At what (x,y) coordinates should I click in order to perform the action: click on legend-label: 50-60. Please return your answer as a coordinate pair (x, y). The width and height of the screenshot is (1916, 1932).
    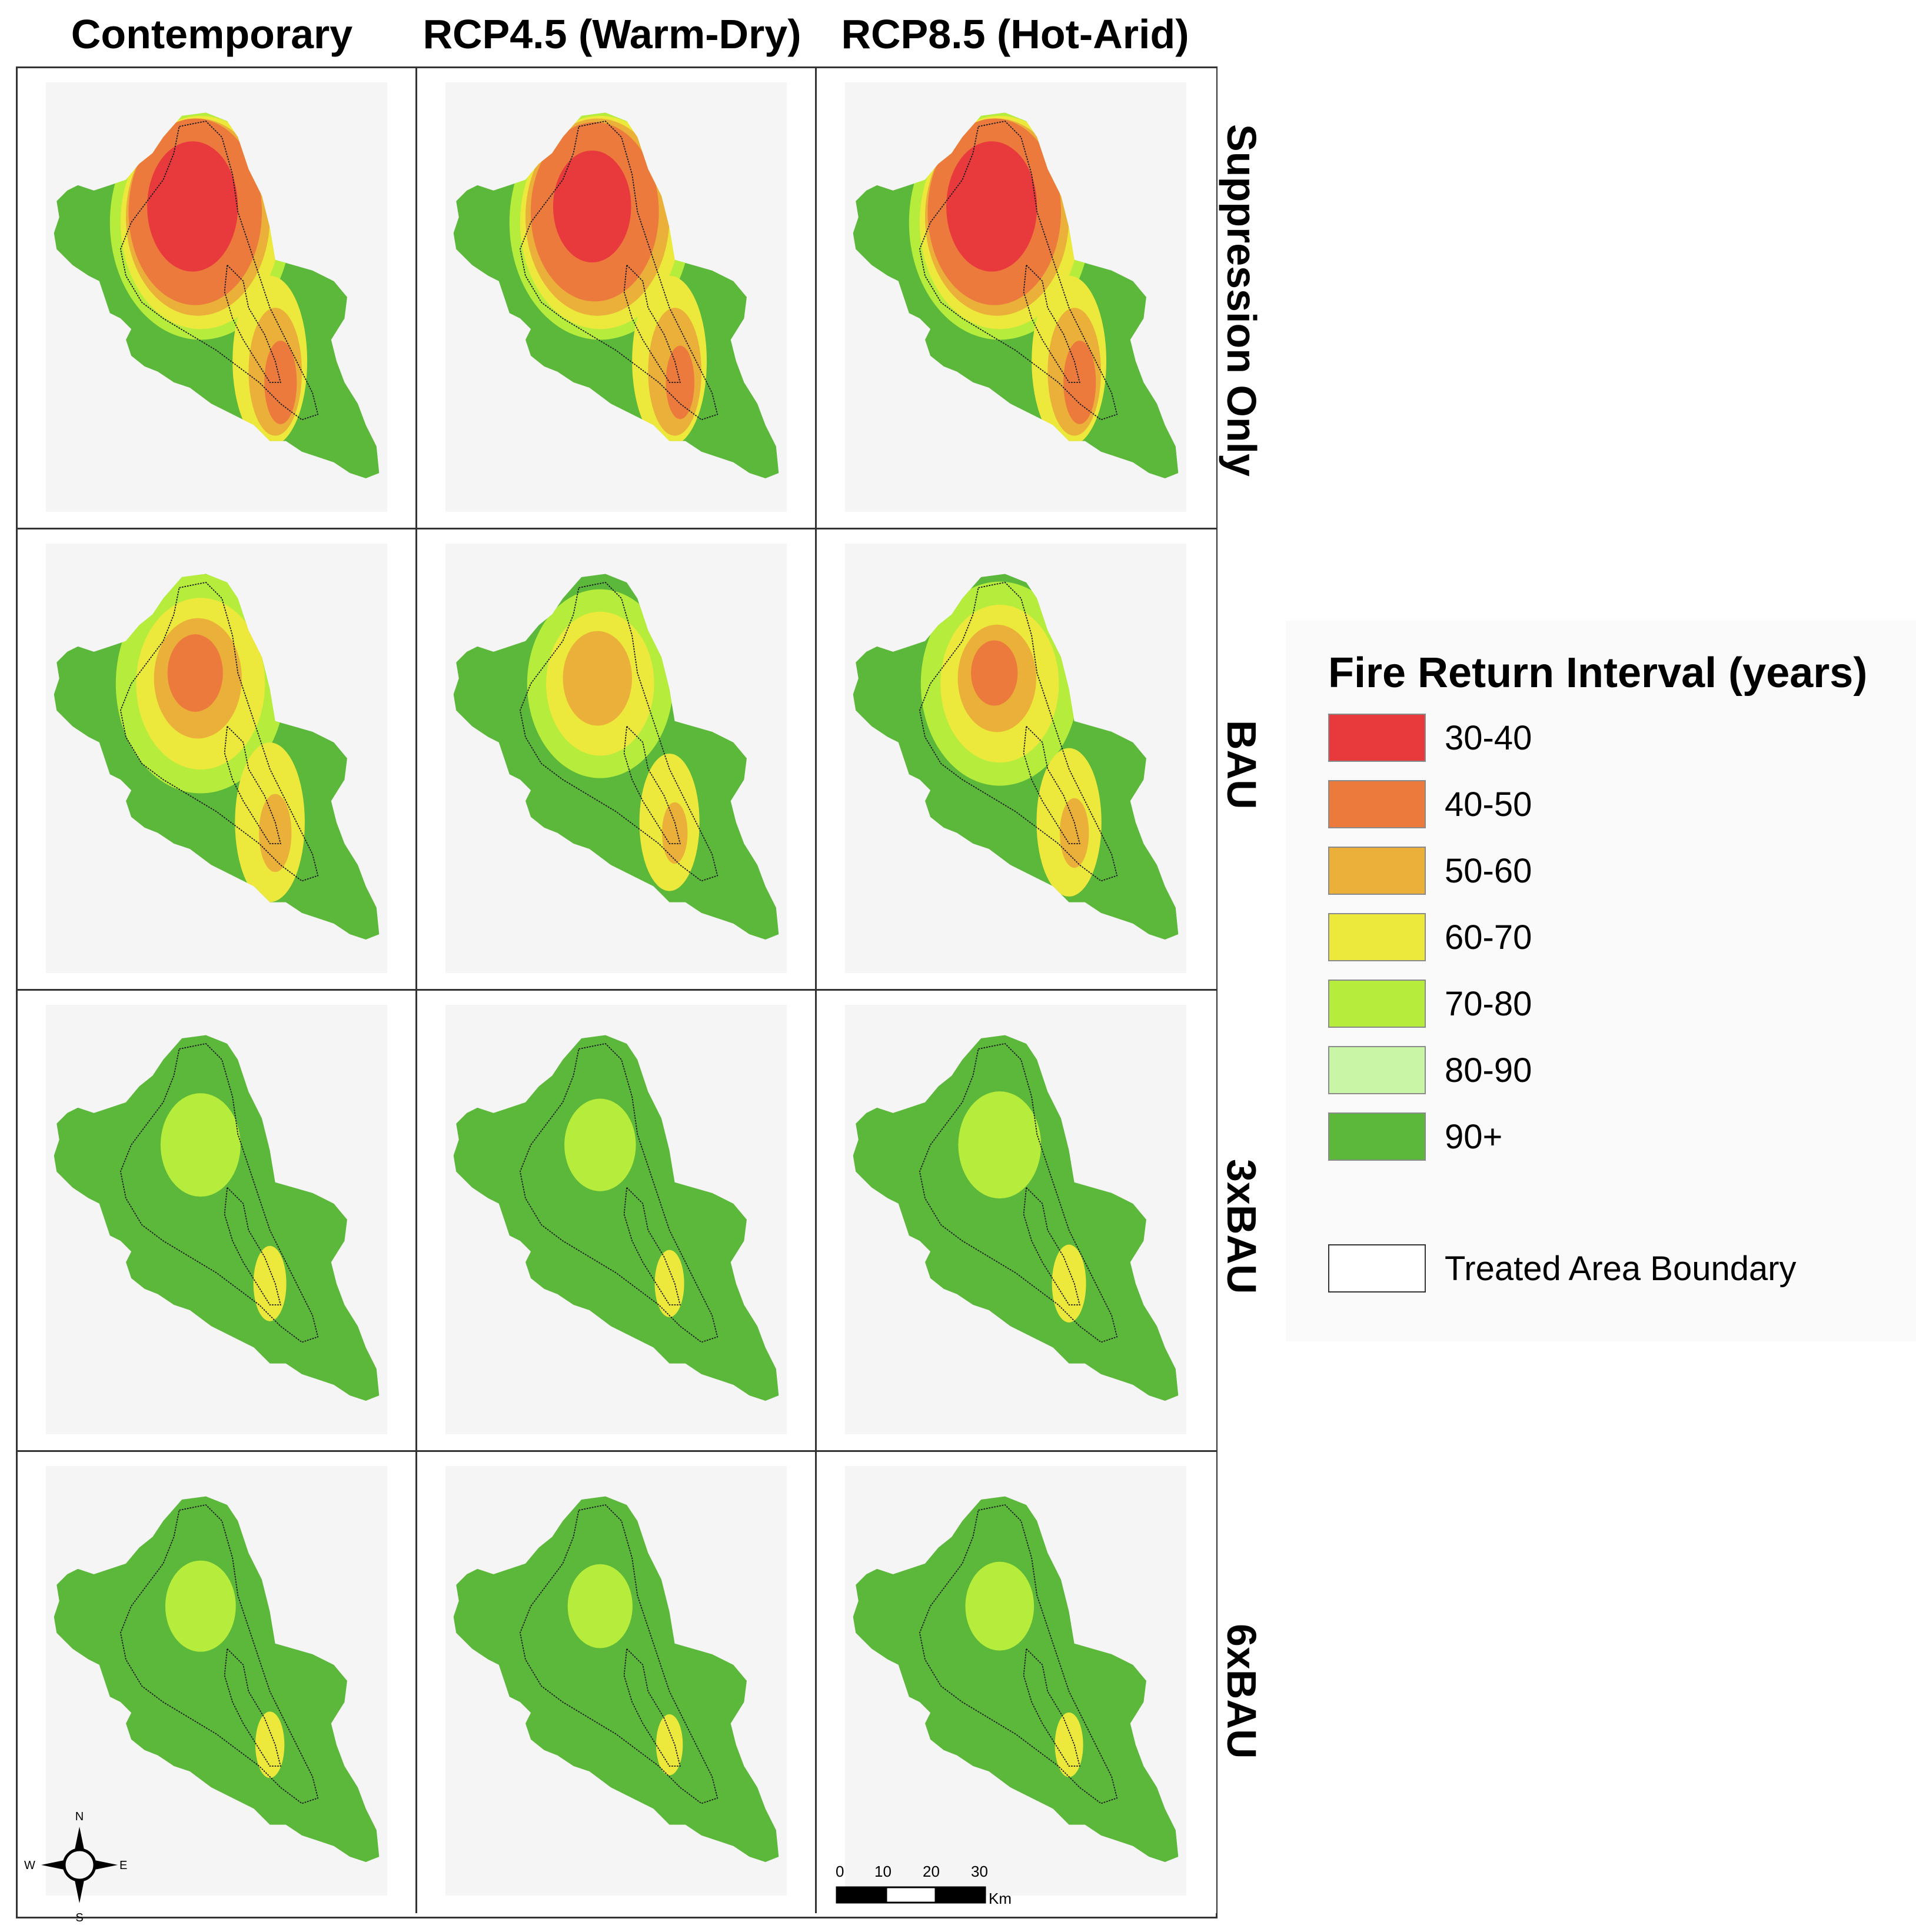
    Looking at the image, I should click on (1488, 871).